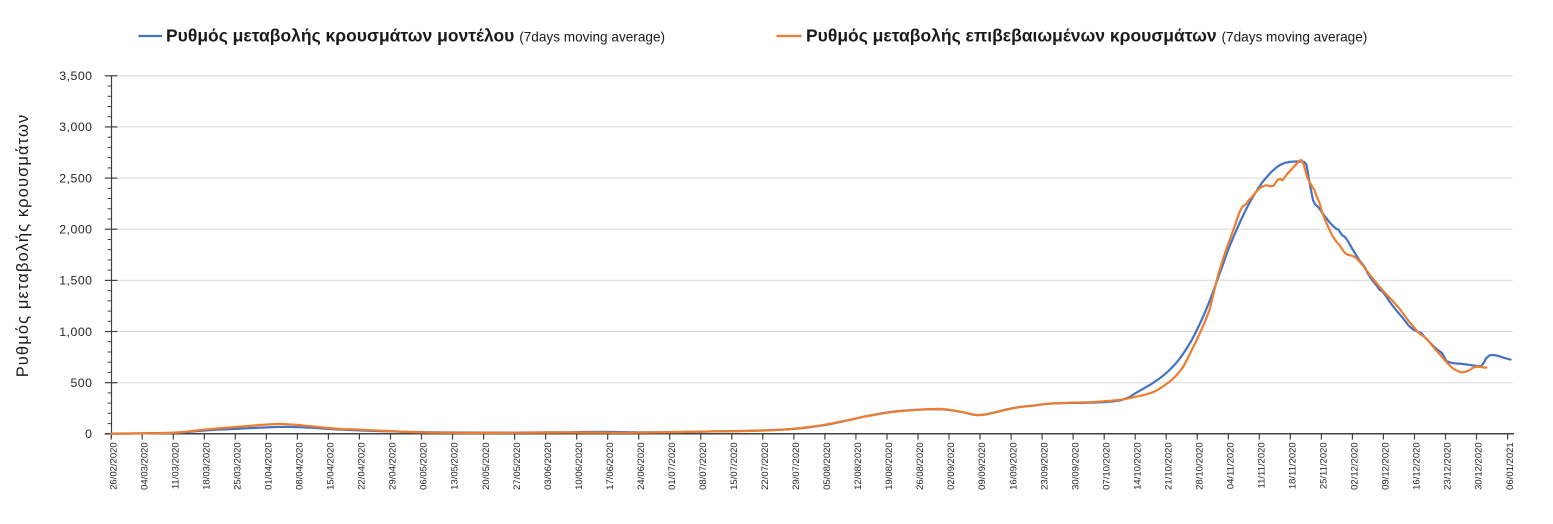 The image size is (1553, 524). What do you see at coordinates (1075, 466) in the screenshot?
I see `svg-text: 30/09/2020` at bounding box center [1075, 466].